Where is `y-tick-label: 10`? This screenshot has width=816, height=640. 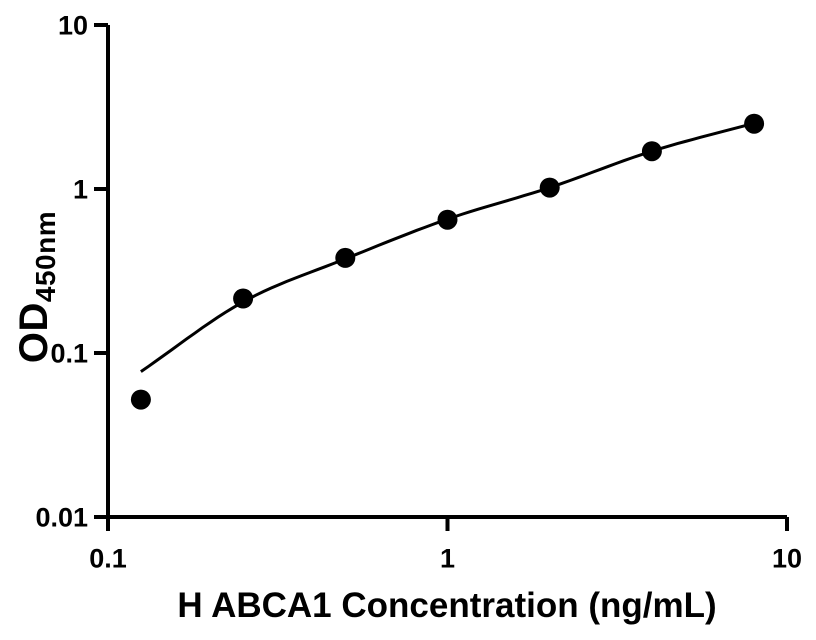
y-tick-label: 10 is located at coordinates (73, 26).